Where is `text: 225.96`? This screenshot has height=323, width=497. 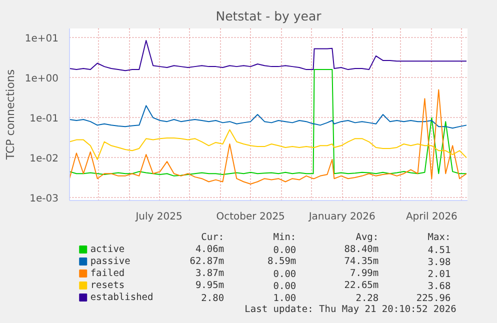 text: 225.96 is located at coordinates (433, 298).